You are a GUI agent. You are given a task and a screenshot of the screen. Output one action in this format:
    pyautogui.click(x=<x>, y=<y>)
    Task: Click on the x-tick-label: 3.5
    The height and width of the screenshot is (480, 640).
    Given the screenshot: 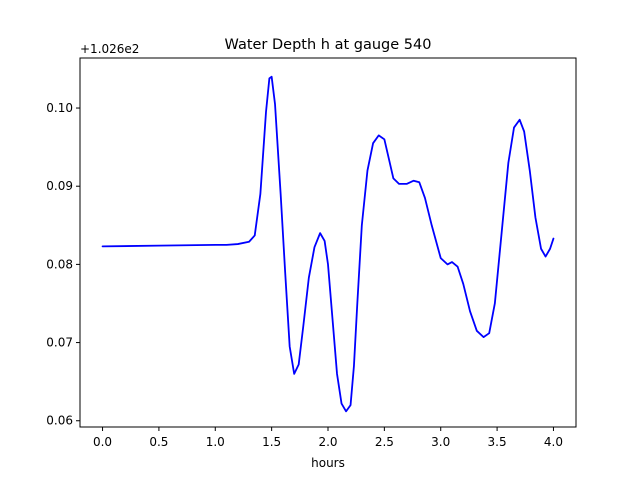 What is the action you would take?
    pyautogui.click(x=497, y=442)
    